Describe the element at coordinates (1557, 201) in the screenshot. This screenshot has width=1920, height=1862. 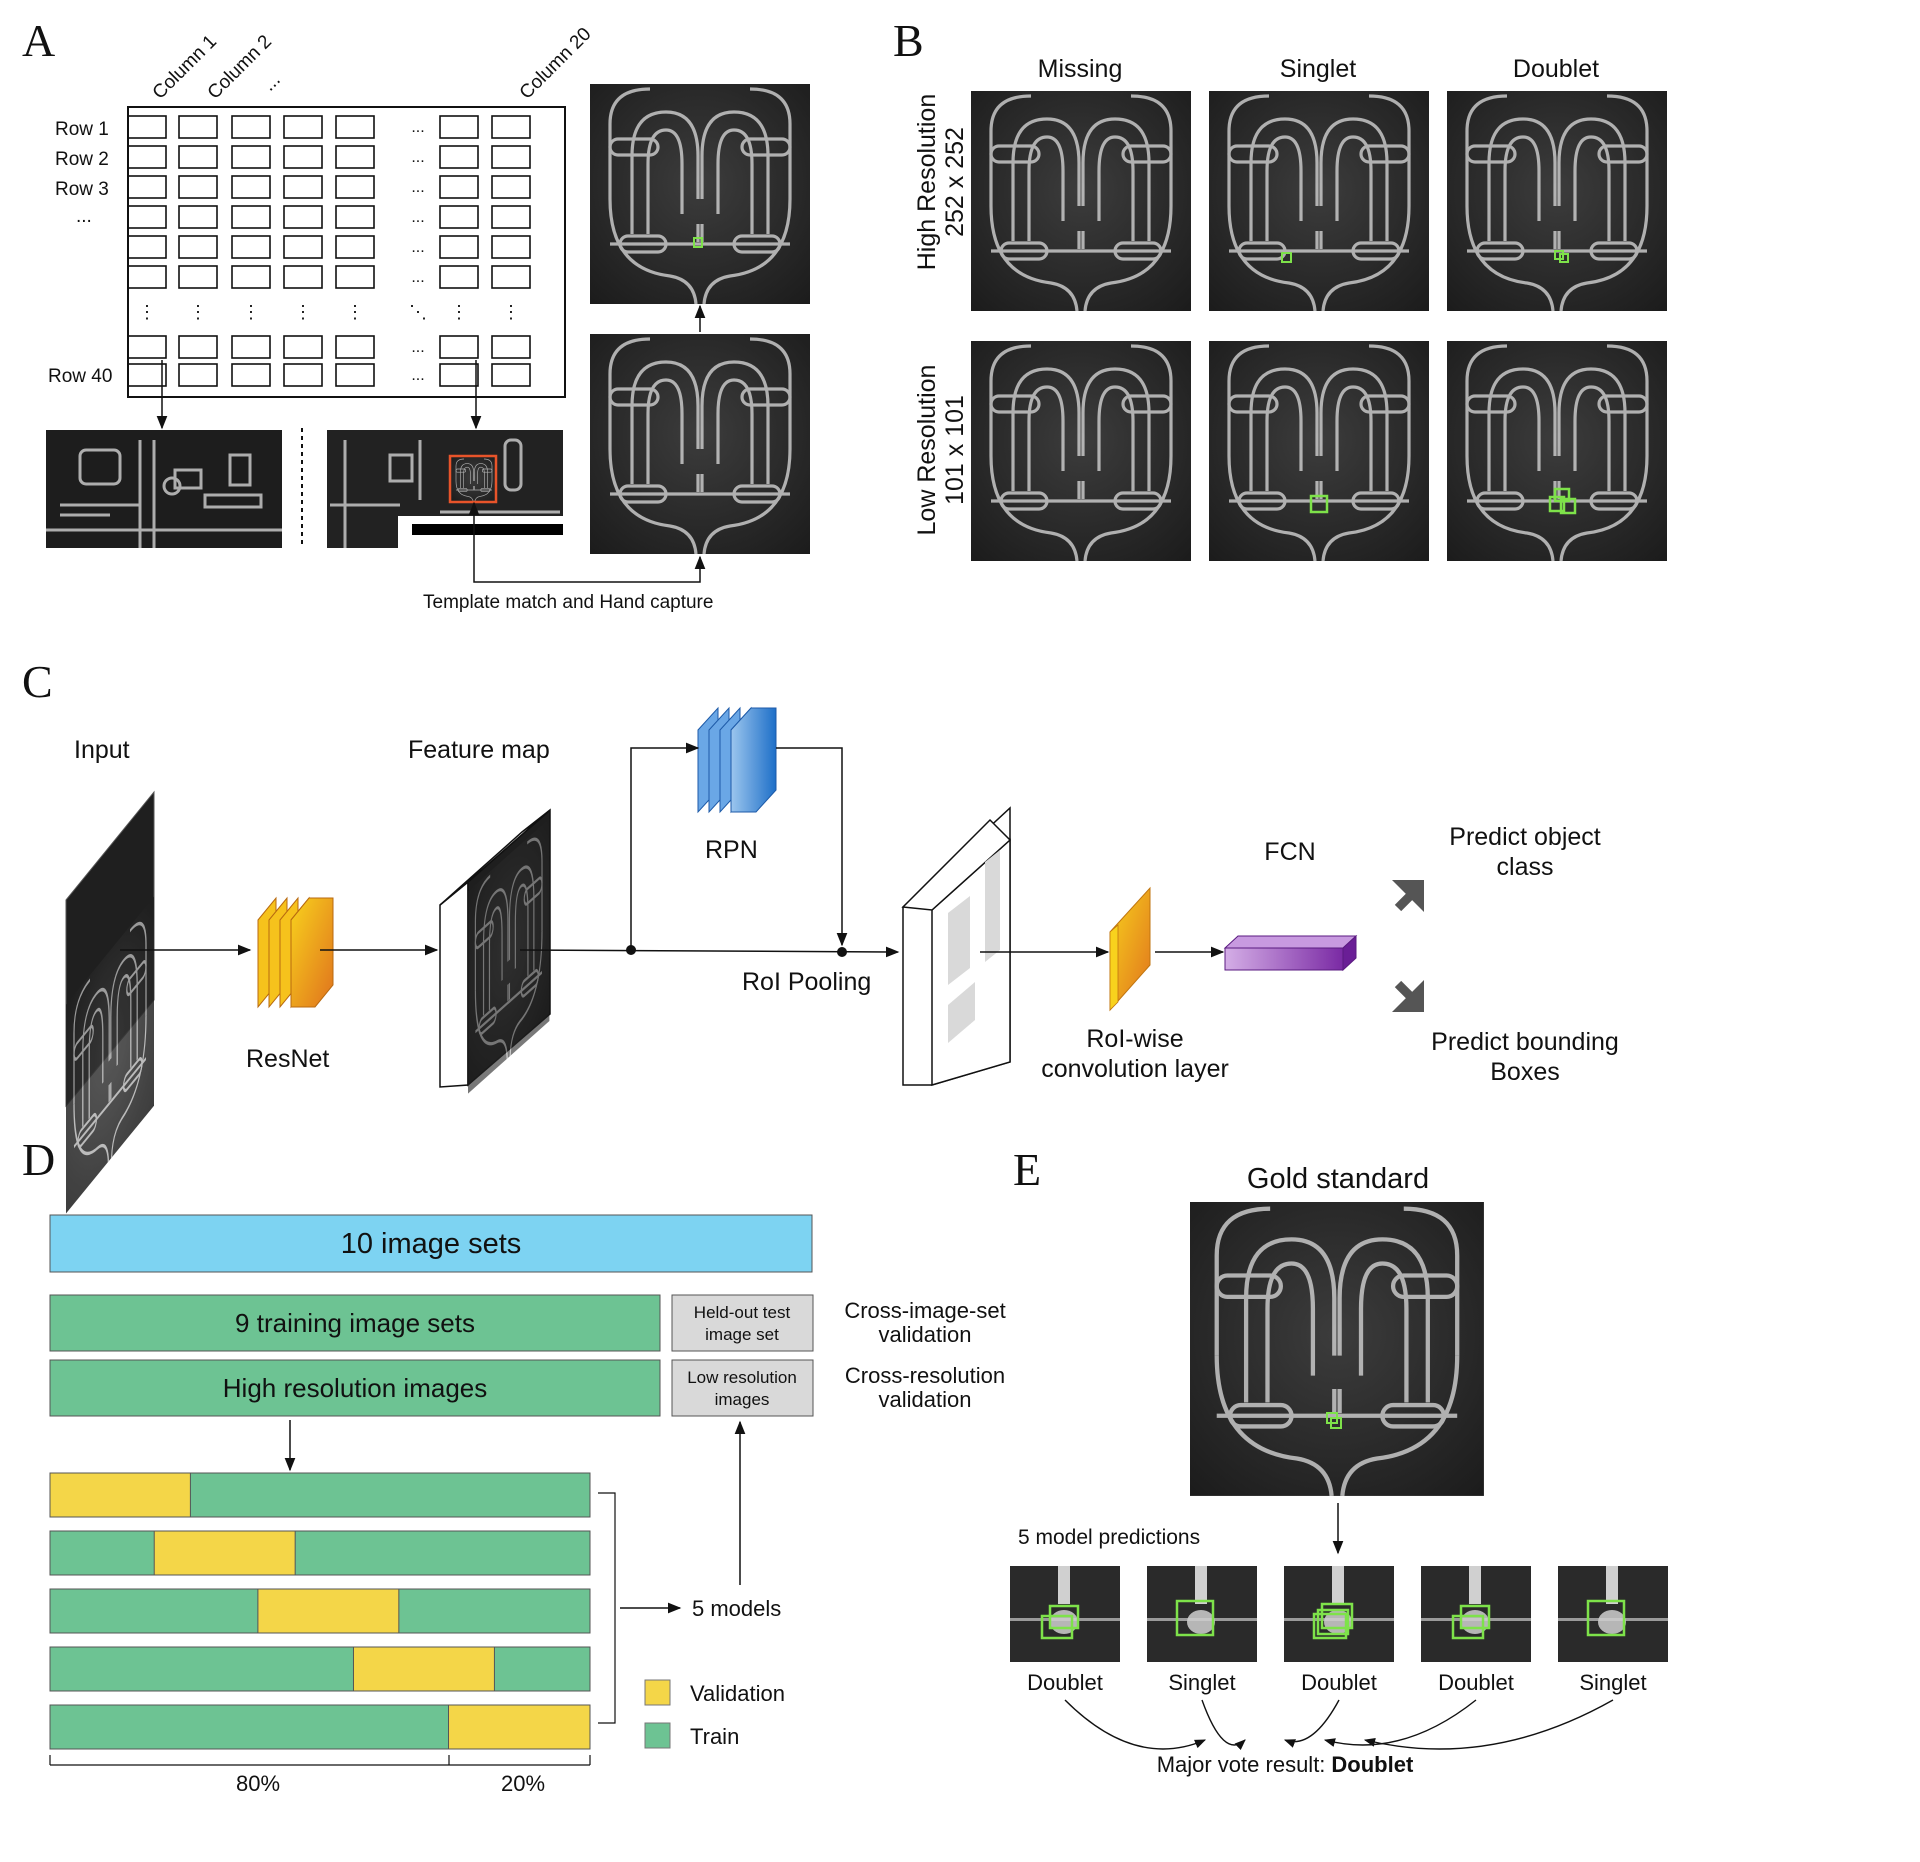
I see `trap-high-doublet` at that location.